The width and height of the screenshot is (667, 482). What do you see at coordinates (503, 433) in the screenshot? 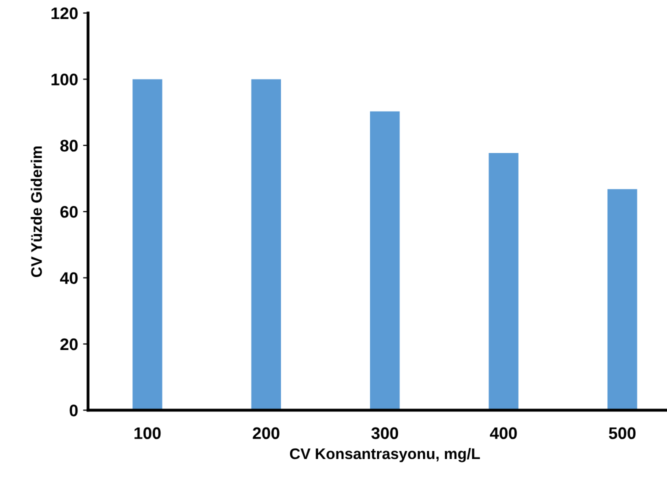
I see `x-tick-label: 400` at bounding box center [503, 433].